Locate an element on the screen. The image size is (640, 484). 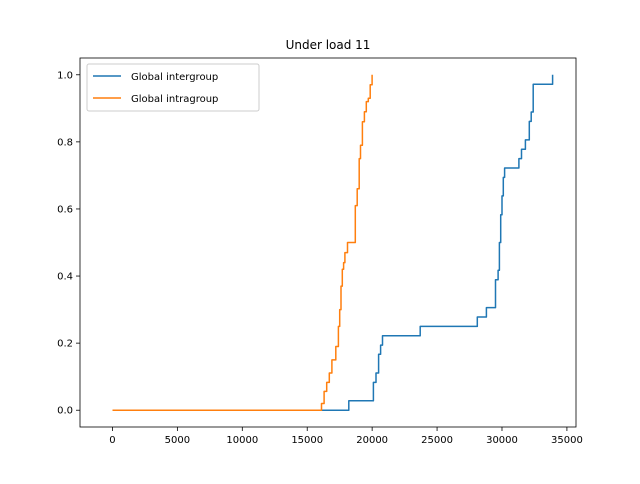
x-tick-label: 10000 is located at coordinates (242, 440).